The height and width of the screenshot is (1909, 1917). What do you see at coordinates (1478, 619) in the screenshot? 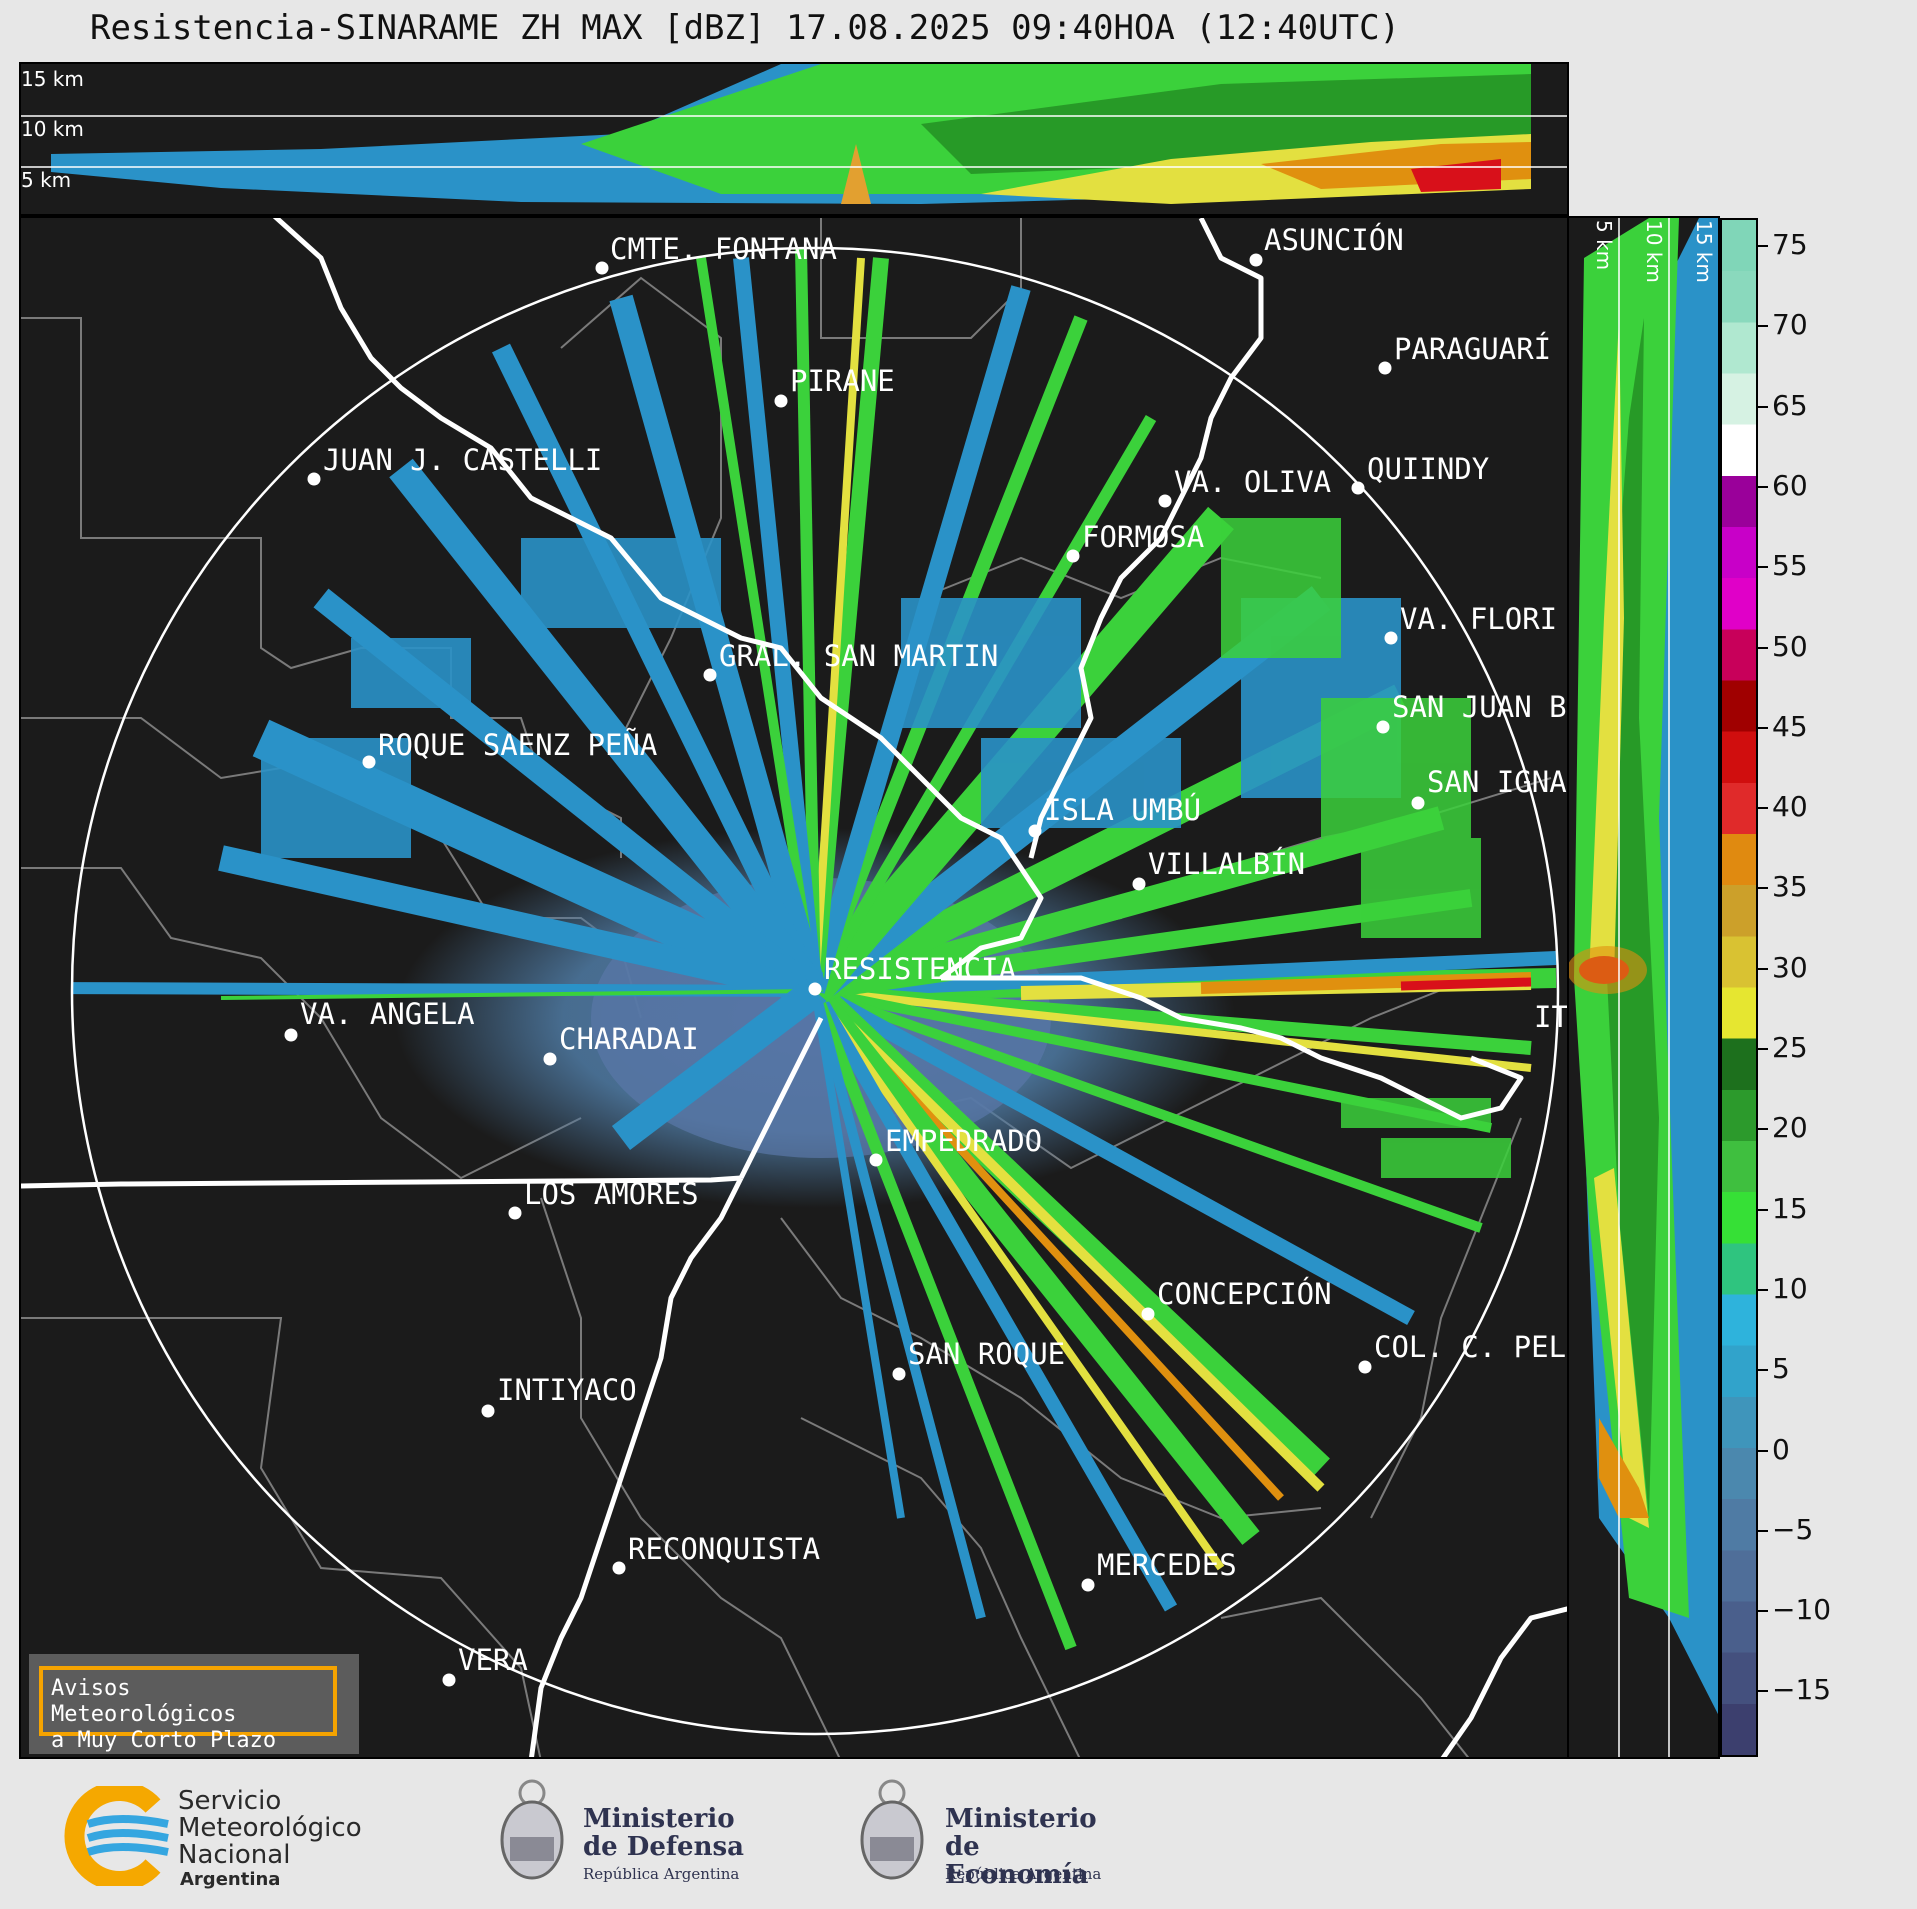
I see `city-label: VA. FLORI` at bounding box center [1478, 619].